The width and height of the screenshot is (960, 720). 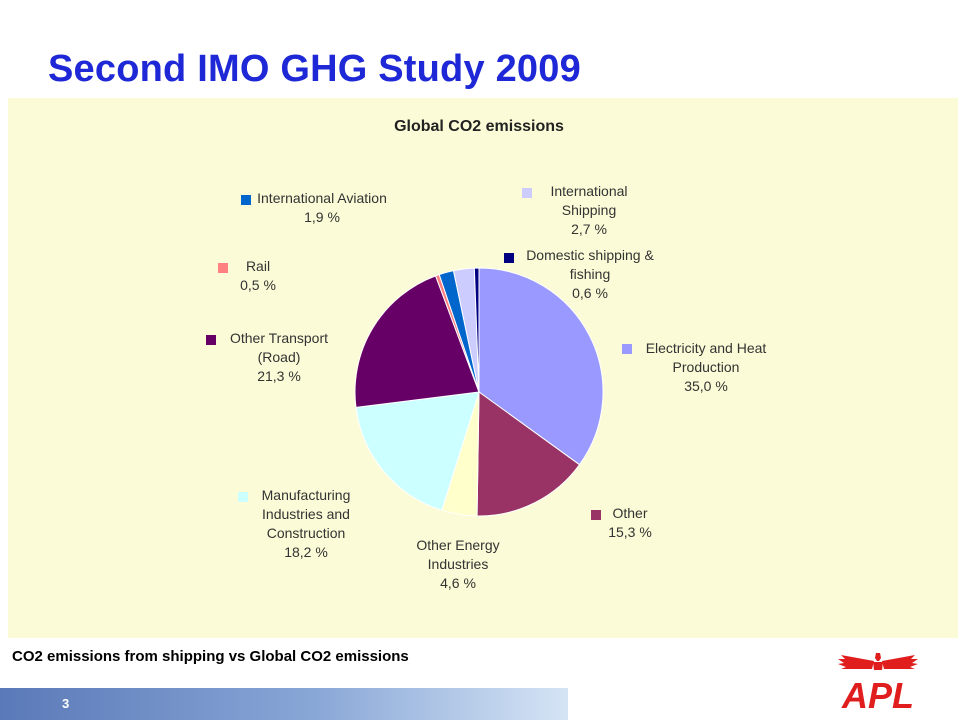 I want to click on slice-name-line: Industries, so click(x=458, y=564).